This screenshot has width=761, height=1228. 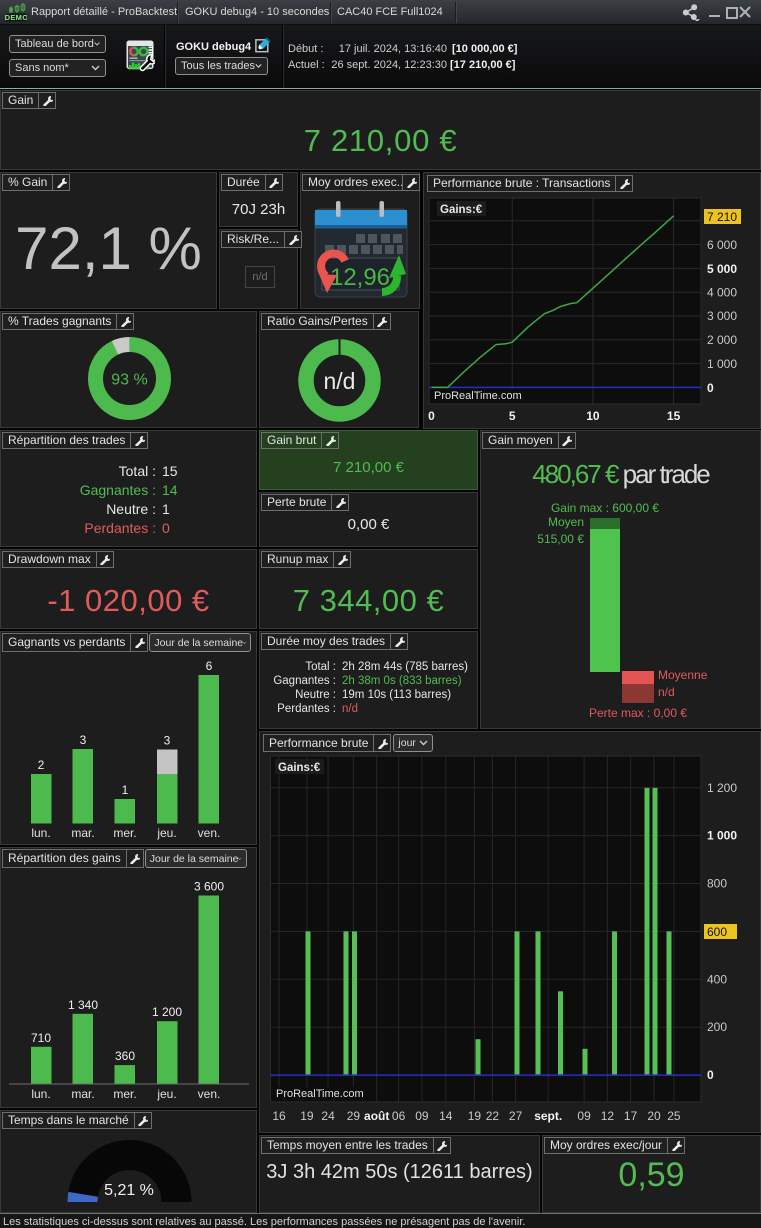 I want to click on svg-text: 6, so click(x=209, y=666).